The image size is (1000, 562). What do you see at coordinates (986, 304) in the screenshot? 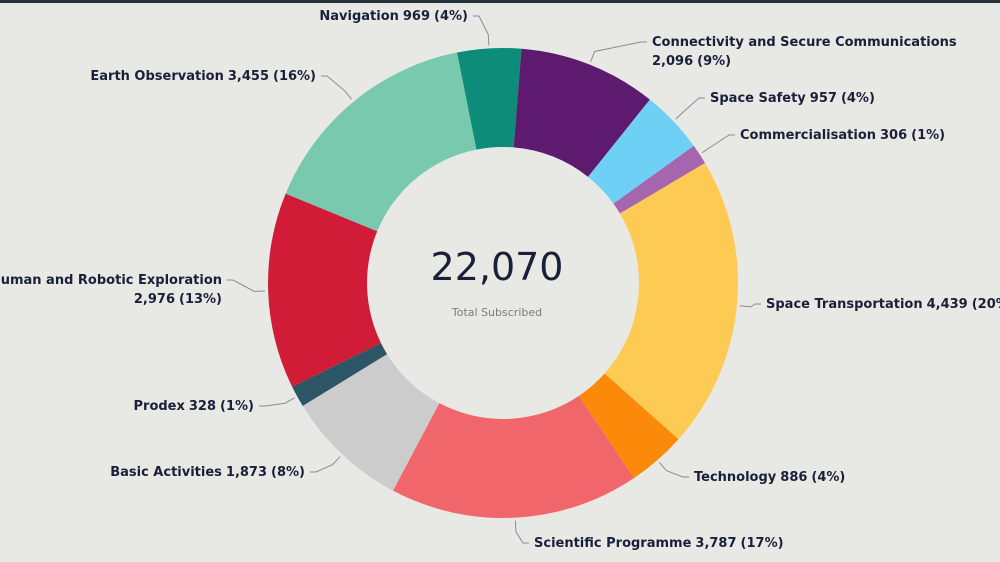
I see `percent-label: (20%)` at bounding box center [986, 304].